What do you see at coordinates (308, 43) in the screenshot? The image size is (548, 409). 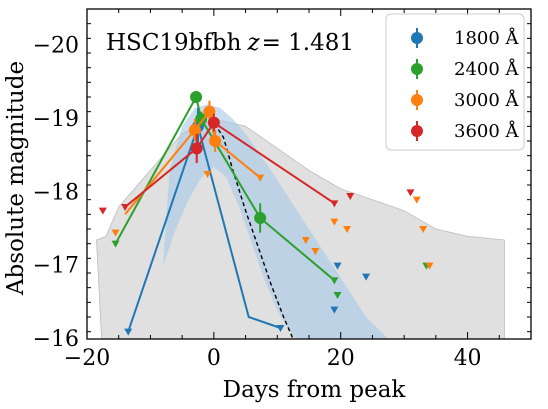 I see `z-value: = 1.481` at bounding box center [308, 43].